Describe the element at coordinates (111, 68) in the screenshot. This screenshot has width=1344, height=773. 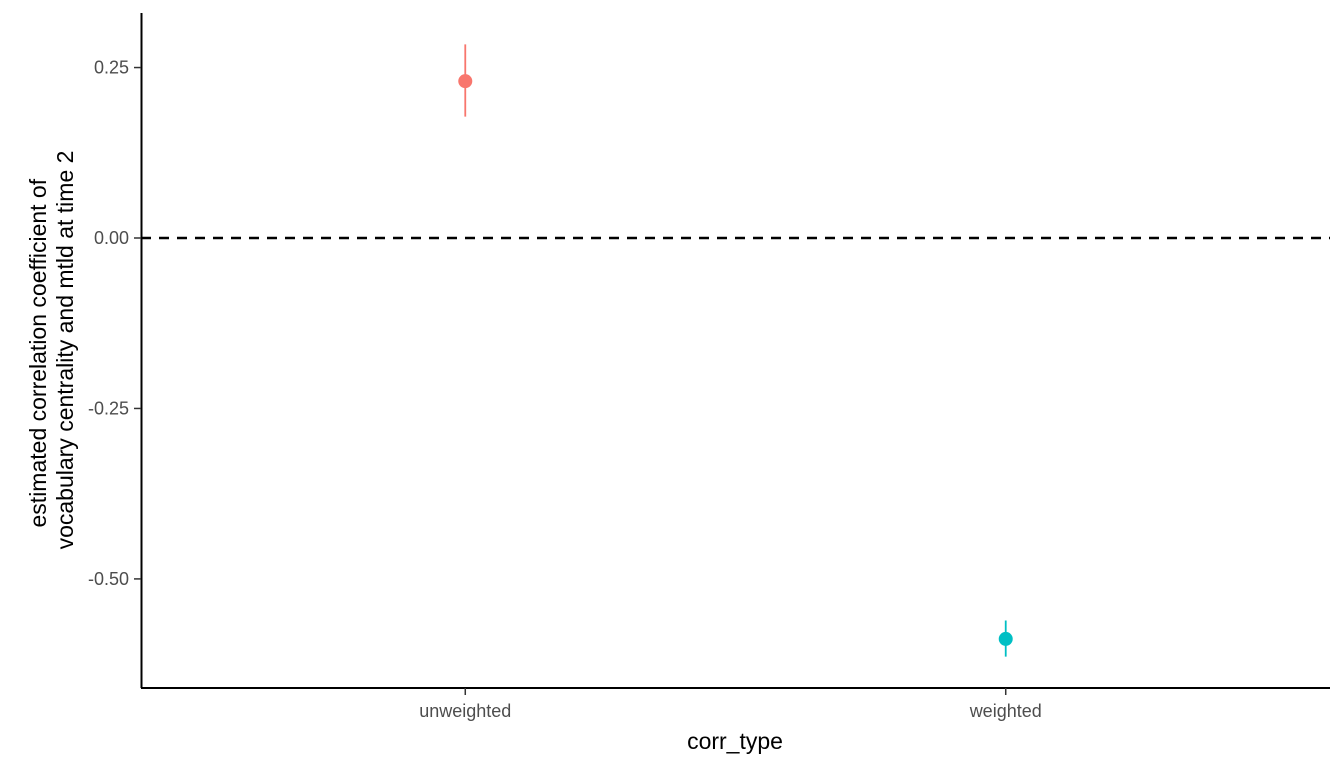
I see `y-tick-label: 0.25` at that location.